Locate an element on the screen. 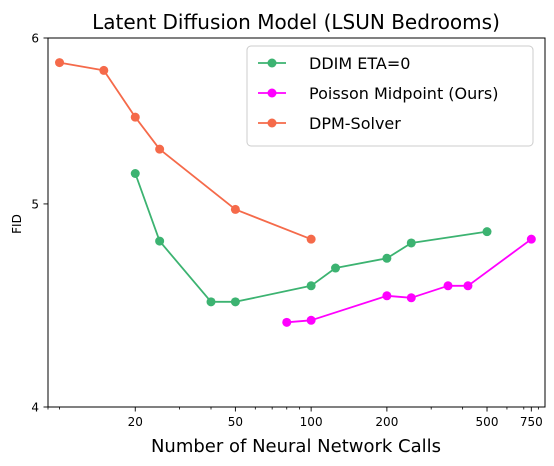 The height and width of the screenshot is (466, 554). legend-label: DPM-Solver is located at coordinates (355, 123).